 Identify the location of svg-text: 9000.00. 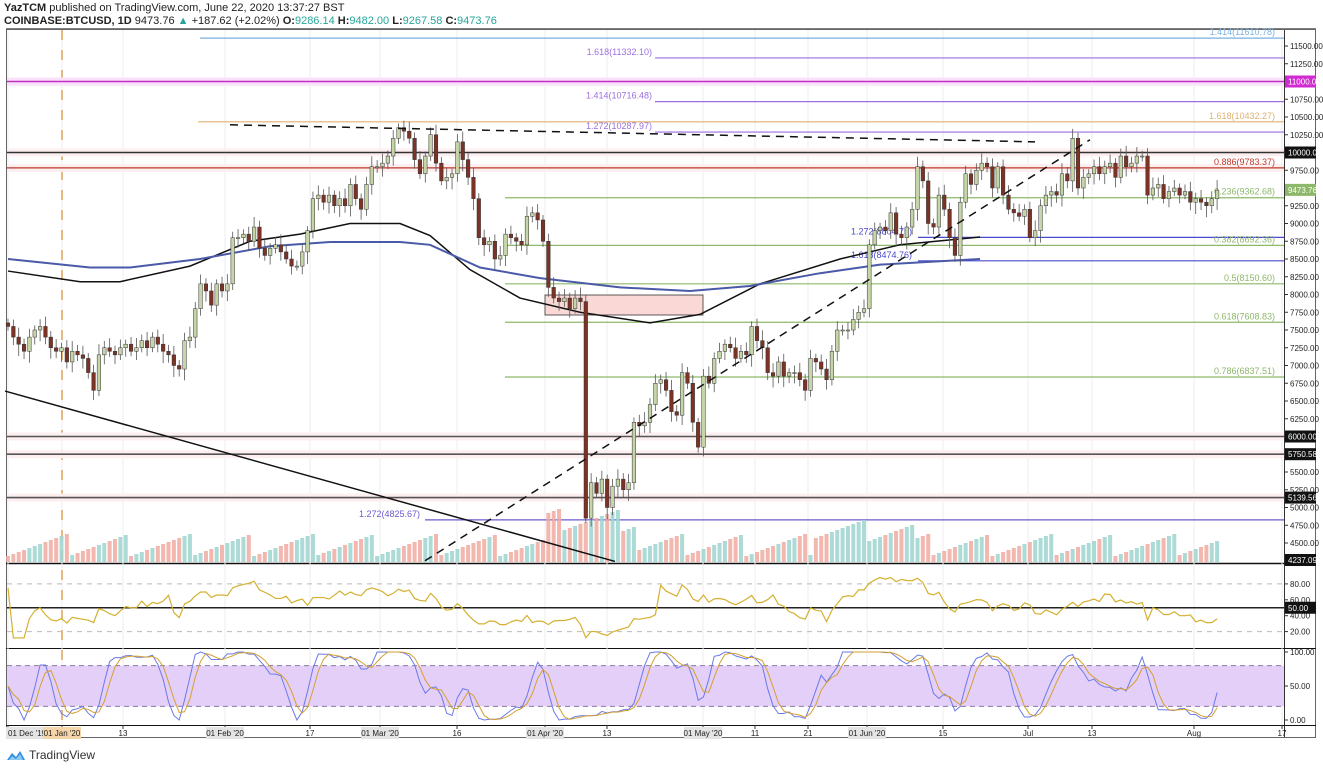
(1304, 224).